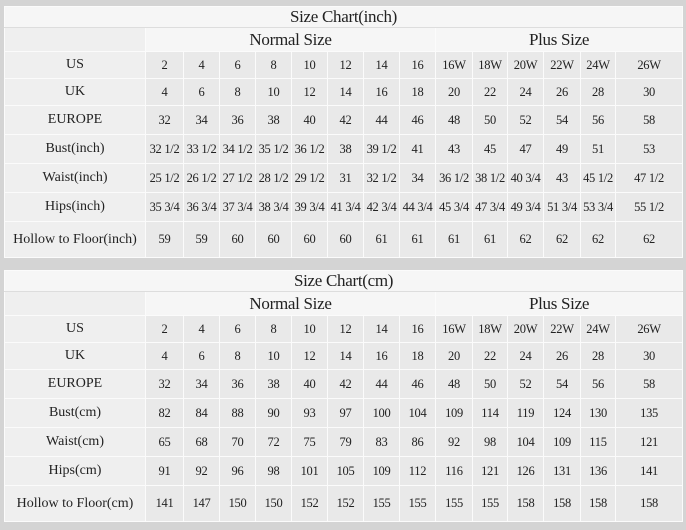  I want to click on size-cell: 116, so click(454, 471).